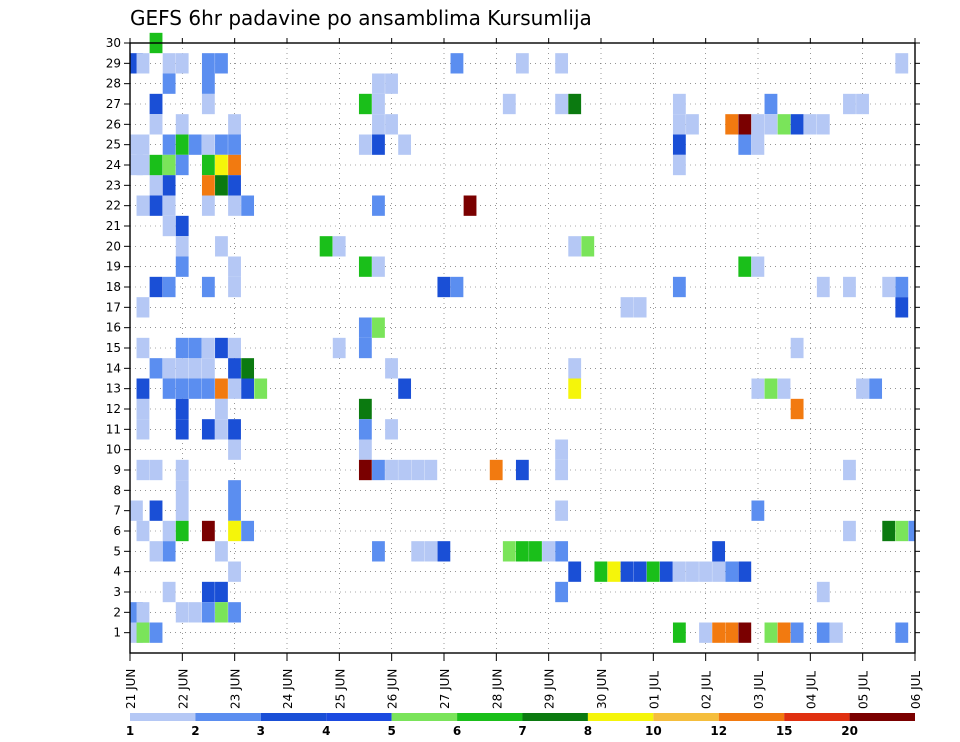 Image resolution: width=960 pixels, height=742 pixels. Describe the element at coordinates (113, 409) in the screenshot. I see `y-tick-label: 12` at that location.